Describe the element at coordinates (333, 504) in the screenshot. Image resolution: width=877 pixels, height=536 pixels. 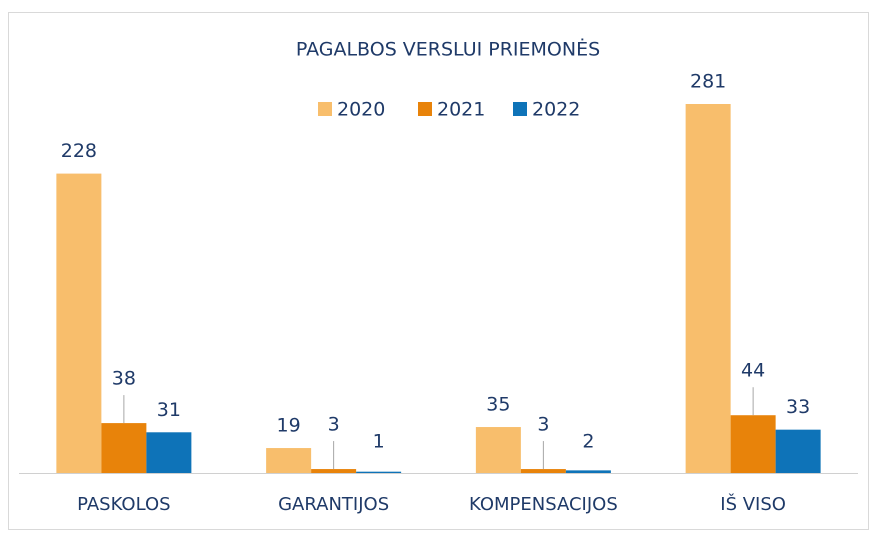
I see `x-tick-label: GARANTIJOS` at that location.